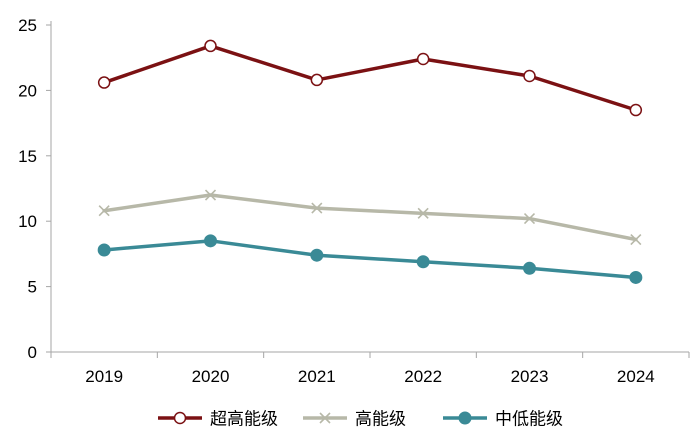 Image resolution: width=700 pixels, height=439 pixels. What do you see at coordinates (27, 90) in the screenshot?
I see `y-tick-label: 20` at bounding box center [27, 90].